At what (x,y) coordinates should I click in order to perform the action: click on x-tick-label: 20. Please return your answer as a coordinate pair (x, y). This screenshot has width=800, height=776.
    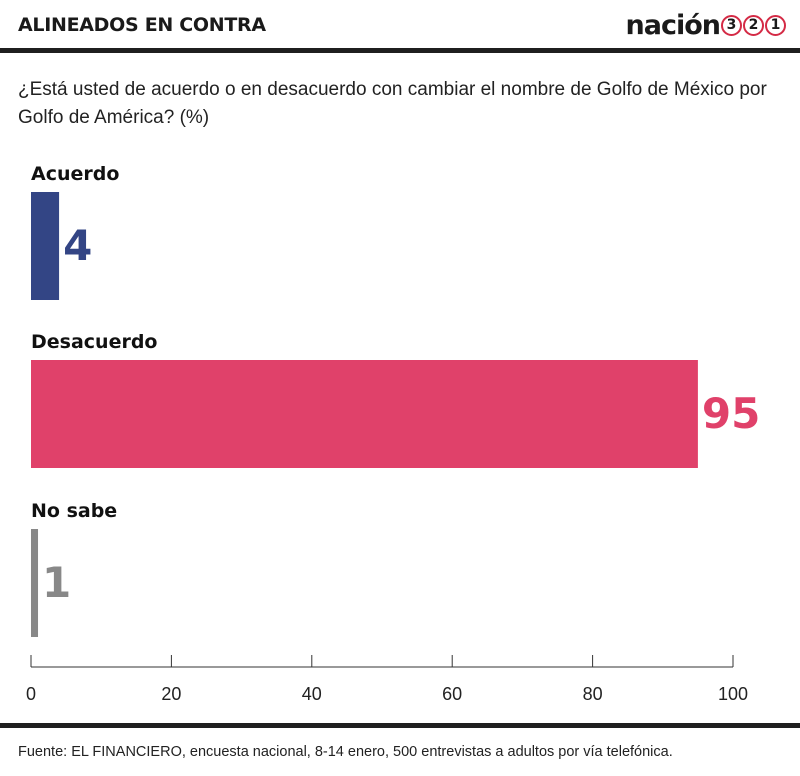
    Looking at the image, I should click on (171, 694).